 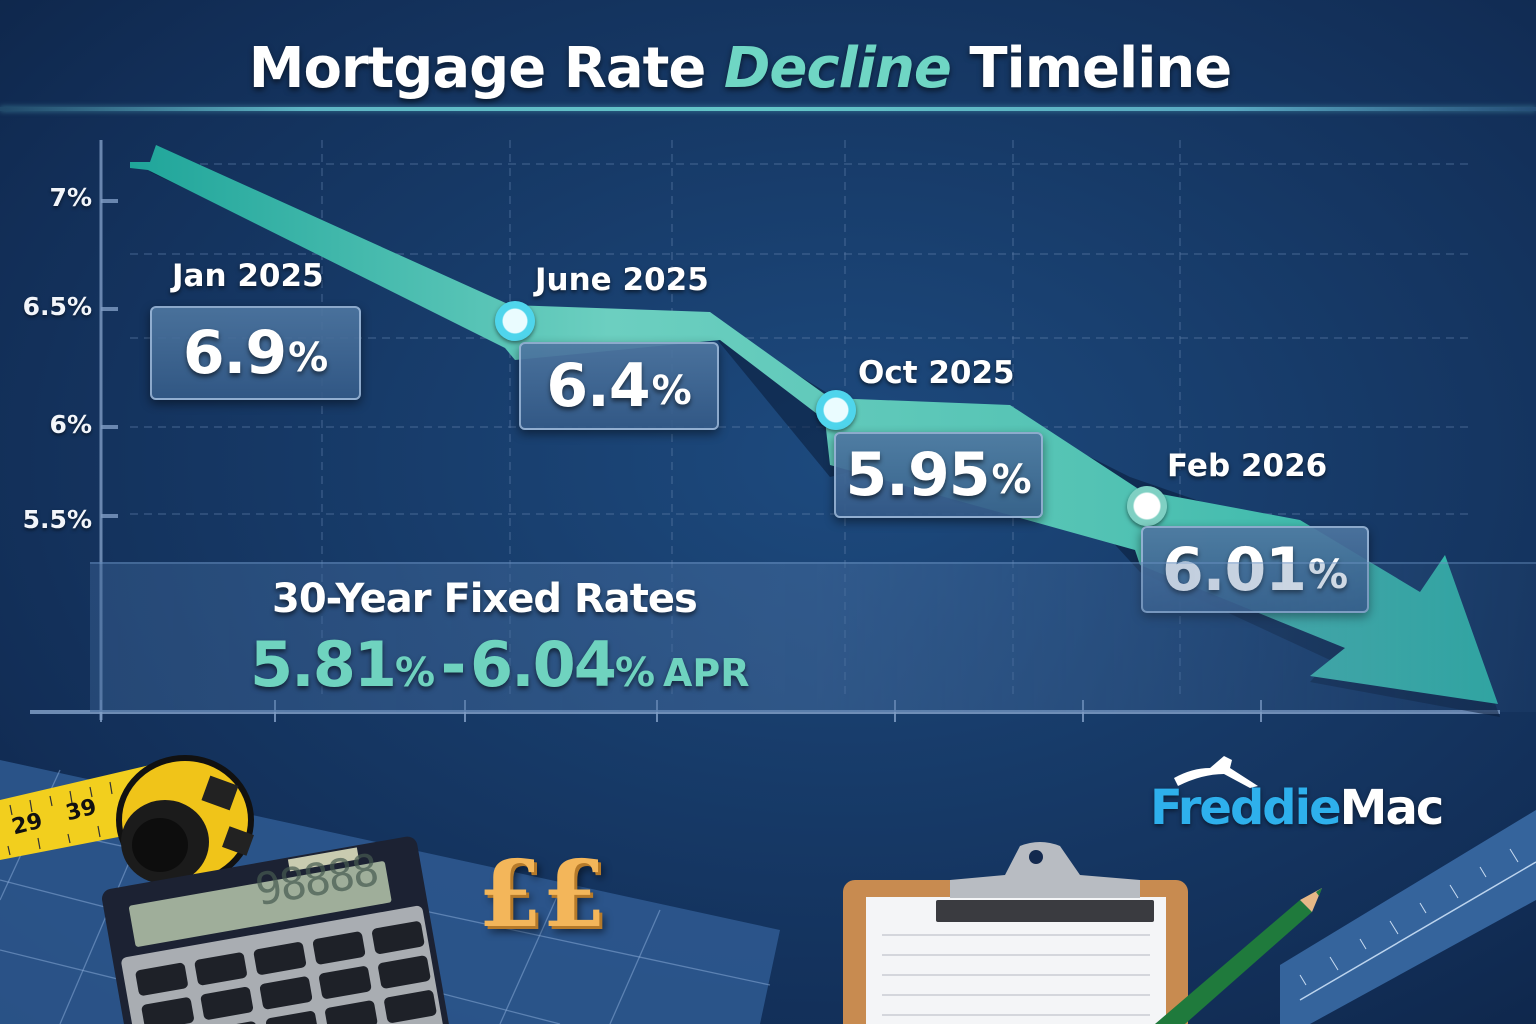 What do you see at coordinates (127, 820) in the screenshot?
I see `tape-measure-icon` at bounding box center [127, 820].